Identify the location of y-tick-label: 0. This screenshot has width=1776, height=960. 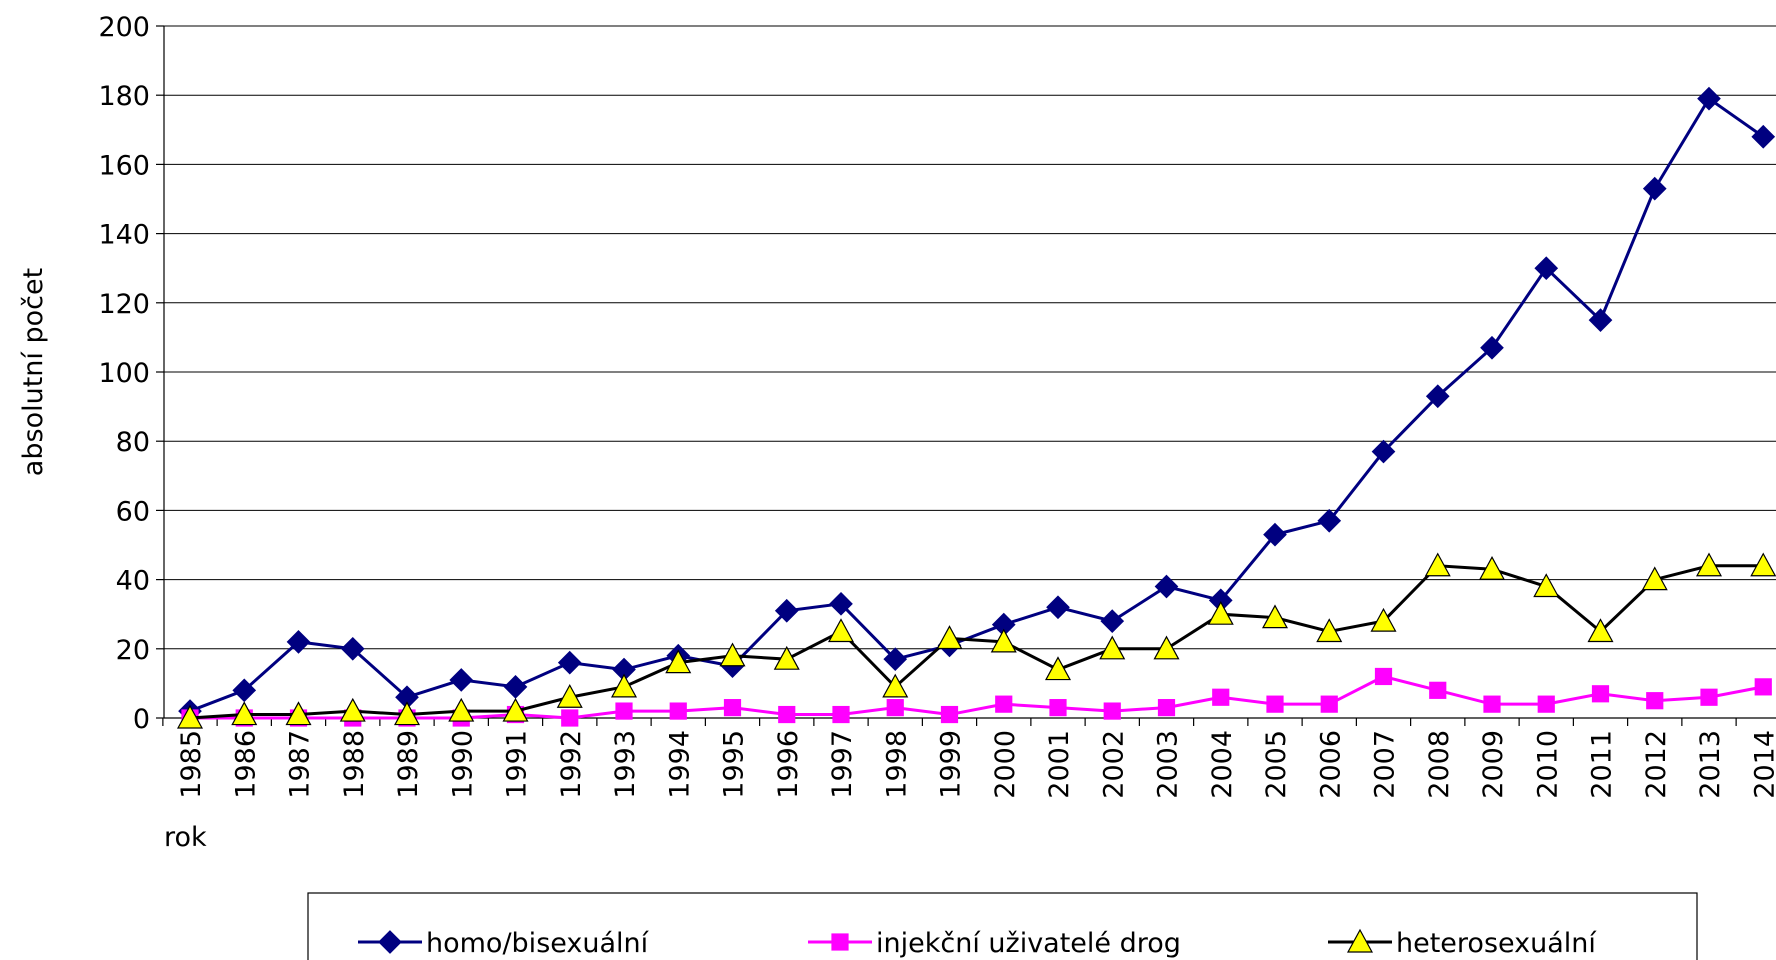
(141, 719).